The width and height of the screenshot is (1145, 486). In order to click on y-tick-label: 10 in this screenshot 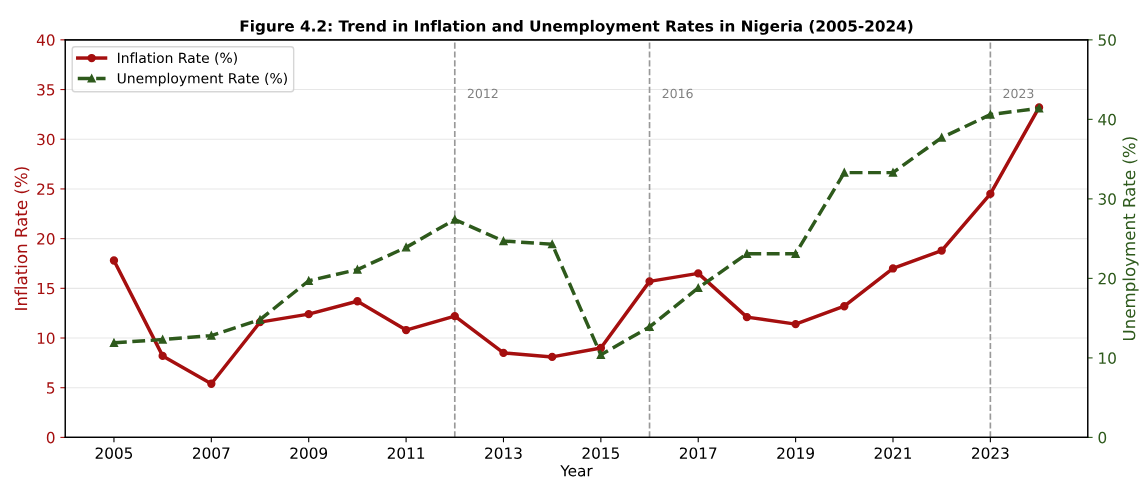, I will do `click(46, 338)`.